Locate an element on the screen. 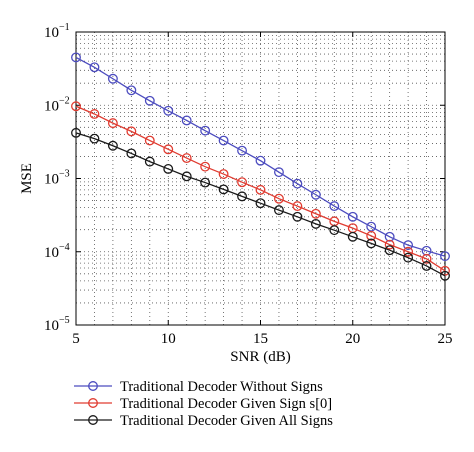  y-tick-label: 10⁻³ is located at coordinates (57, 178).